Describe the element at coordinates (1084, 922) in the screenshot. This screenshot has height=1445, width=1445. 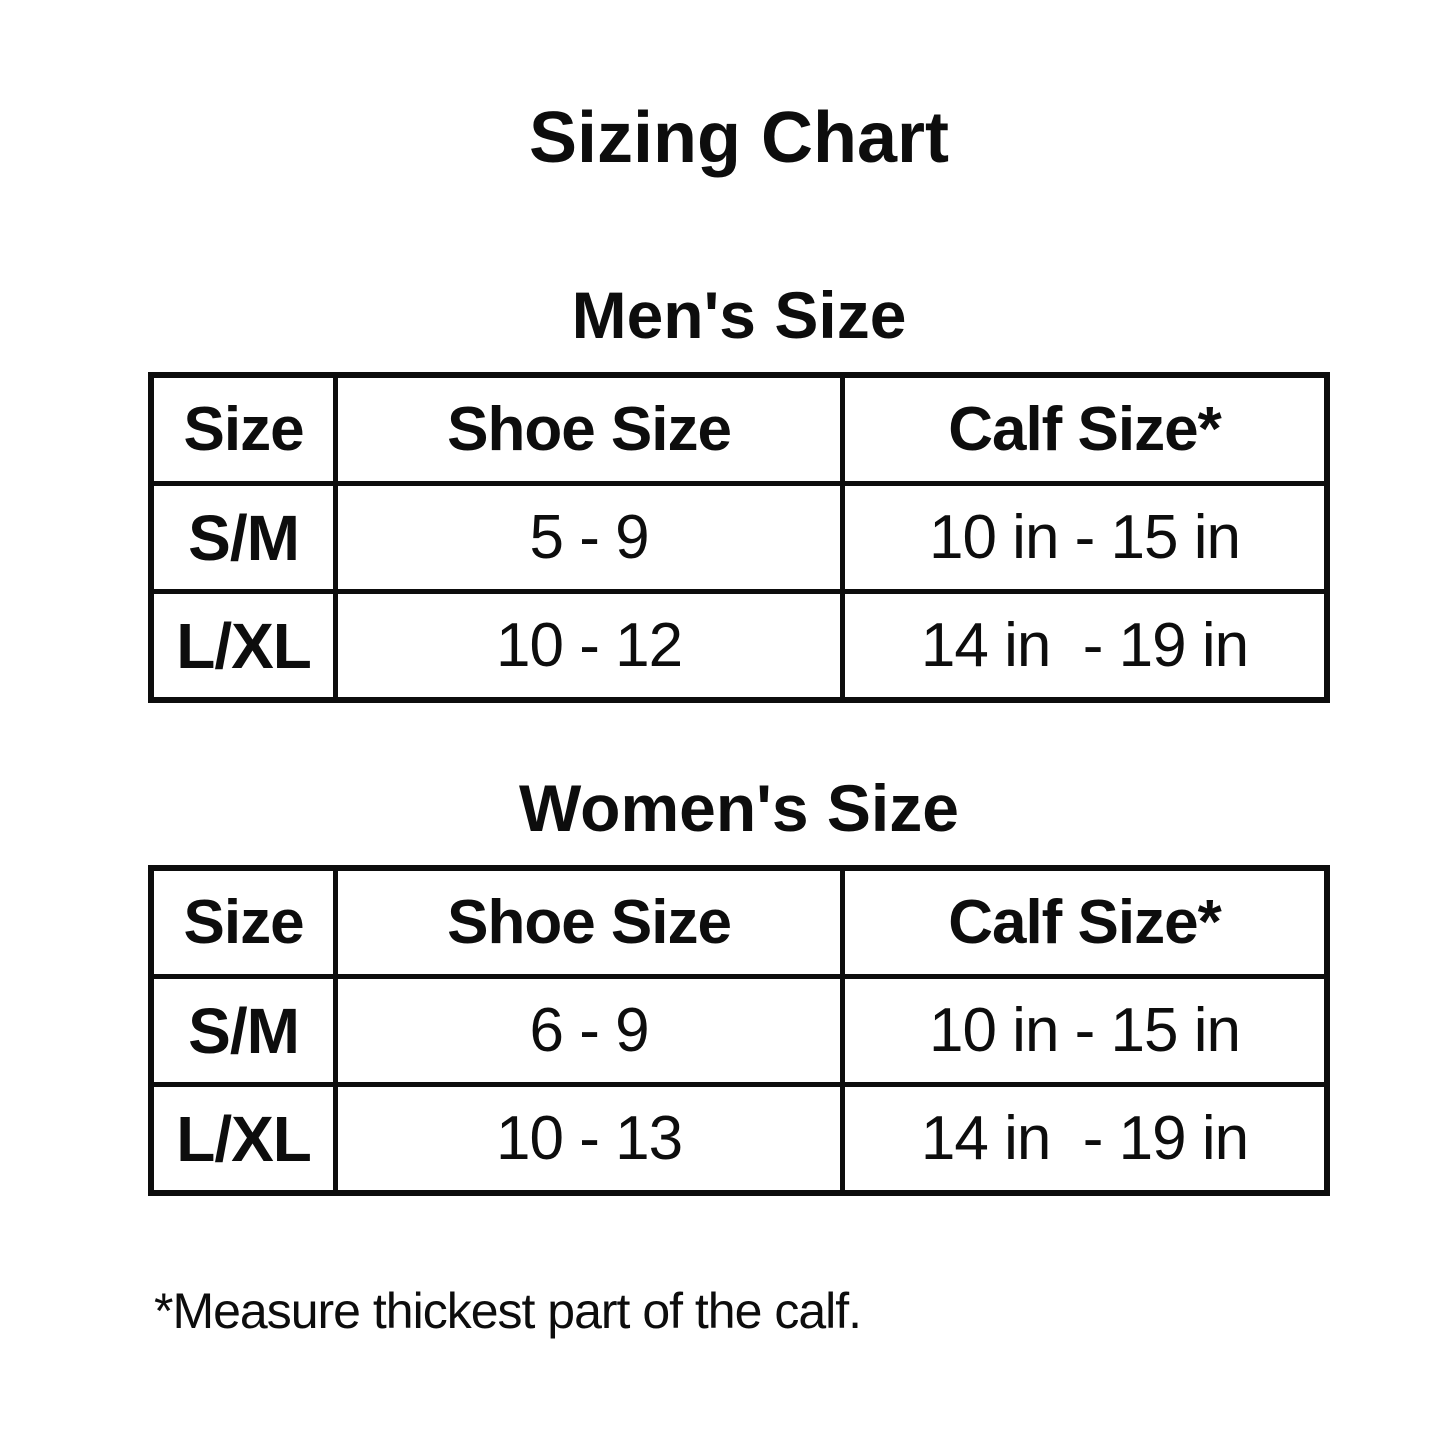
I see `womens-column-header-calf-size: Calf Size*` at that location.